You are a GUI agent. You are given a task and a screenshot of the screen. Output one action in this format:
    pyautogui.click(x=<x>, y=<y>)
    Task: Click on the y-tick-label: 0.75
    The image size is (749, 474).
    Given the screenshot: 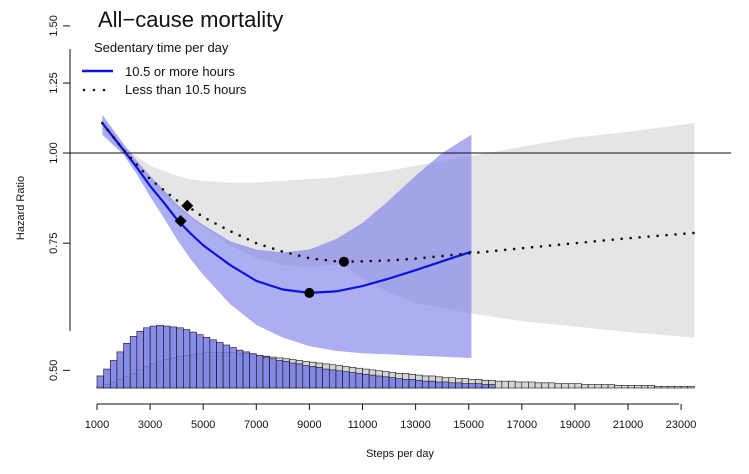 What is the action you would take?
    pyautogui.click(x=54, y=242)
    